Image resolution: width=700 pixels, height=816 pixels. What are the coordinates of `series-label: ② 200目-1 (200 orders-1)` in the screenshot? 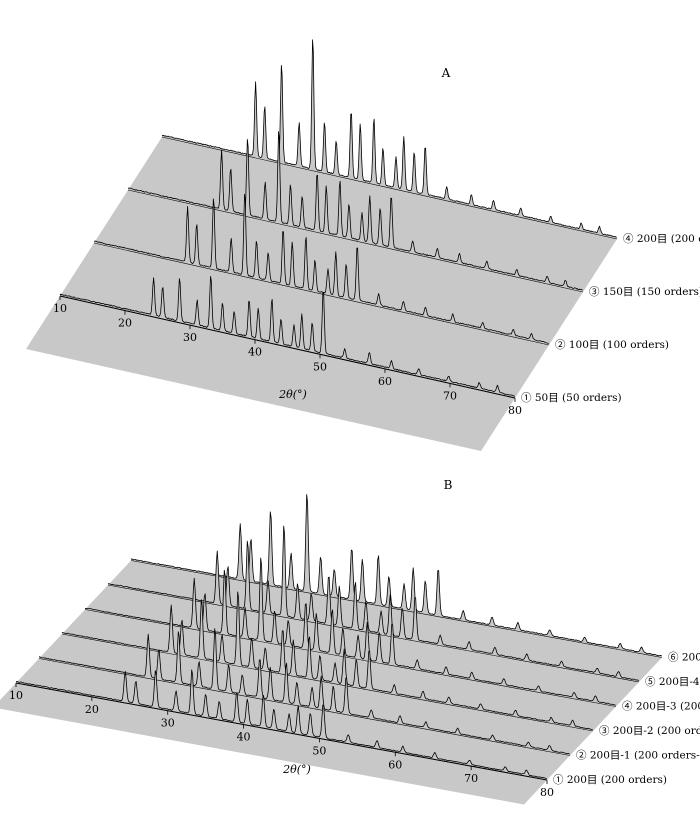 It's located at (638, 756).